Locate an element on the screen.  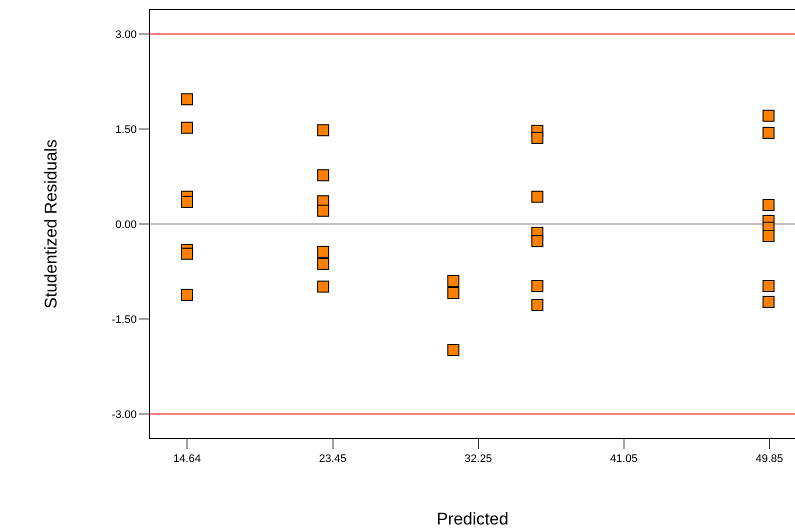
y-tick-label: 1.50 is located at coordinates (126, 130).